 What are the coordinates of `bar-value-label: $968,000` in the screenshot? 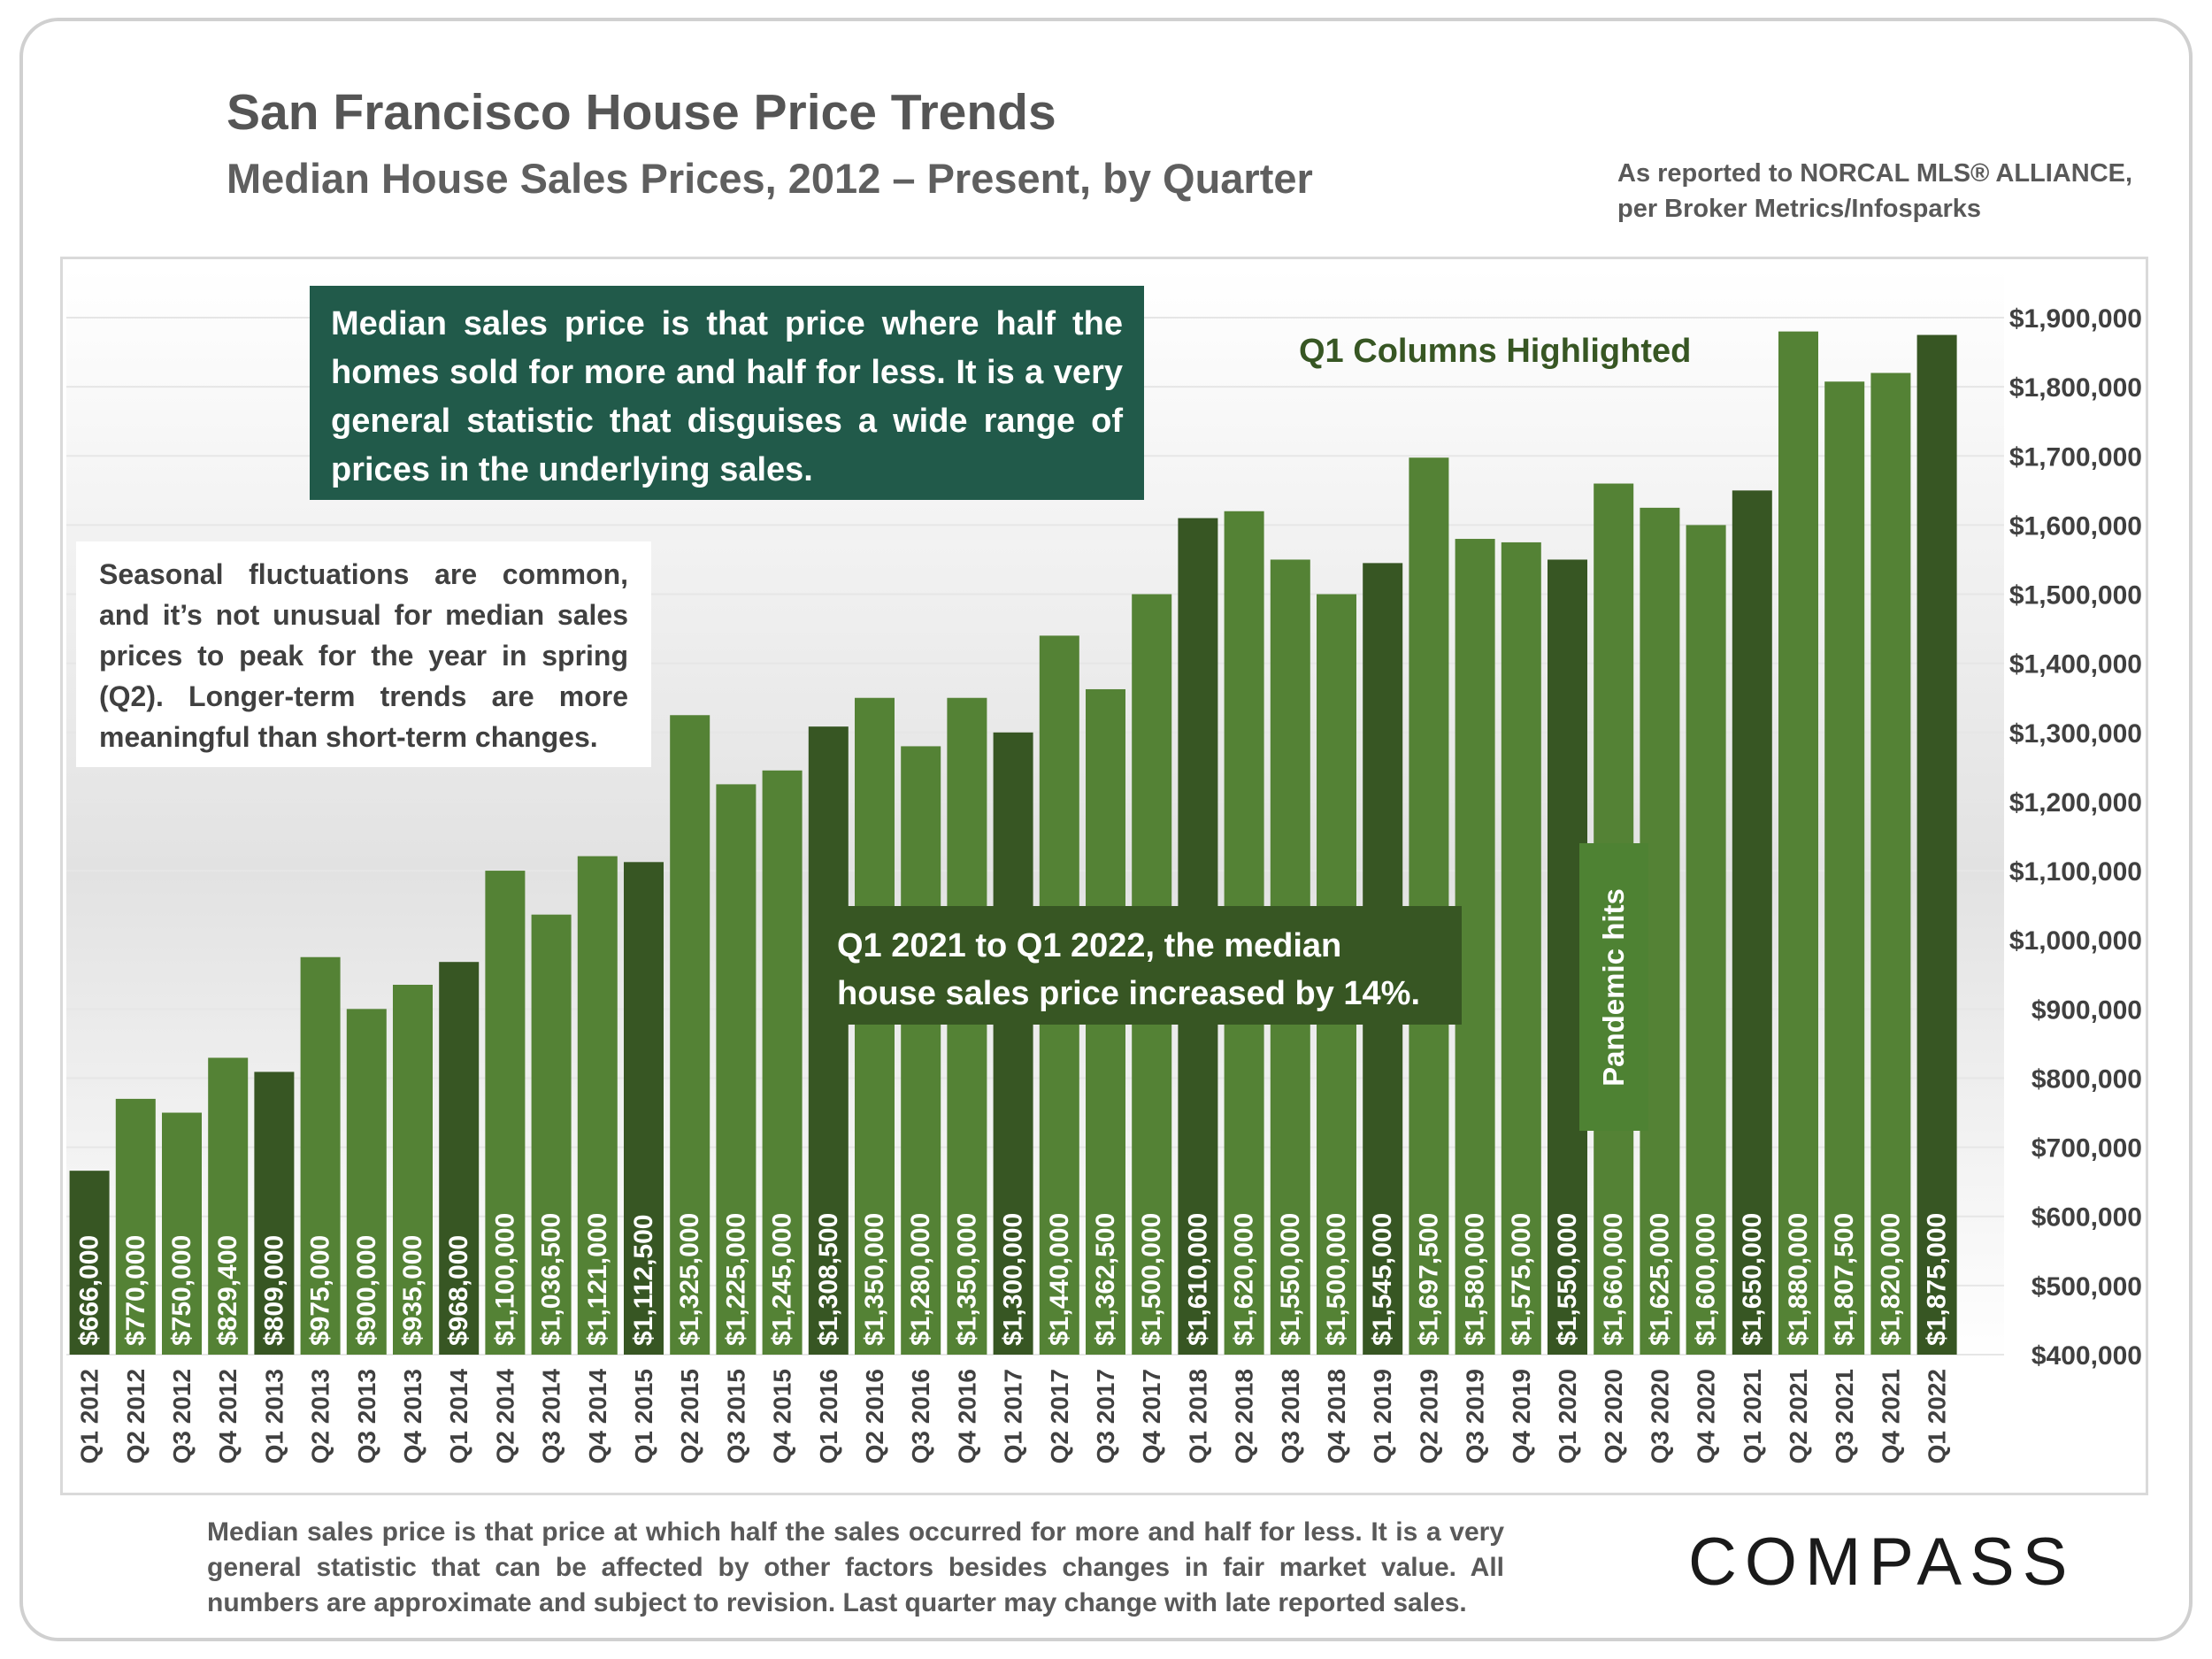 It's located at (459, 1291).